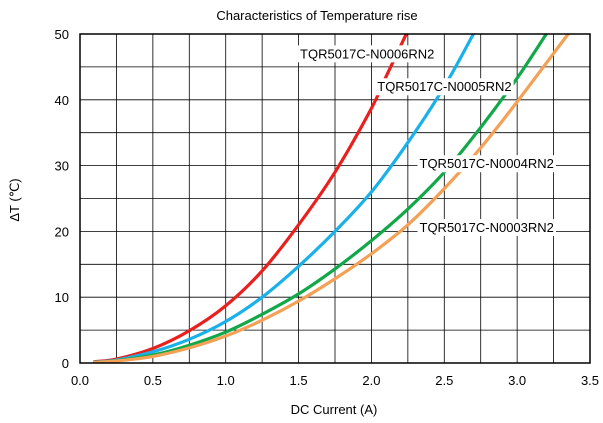 This screenshot has width=603, height=423. Describe the element at coordinates (62, 34) in the screenshot. I see `y-tick-label: 50` at that location.